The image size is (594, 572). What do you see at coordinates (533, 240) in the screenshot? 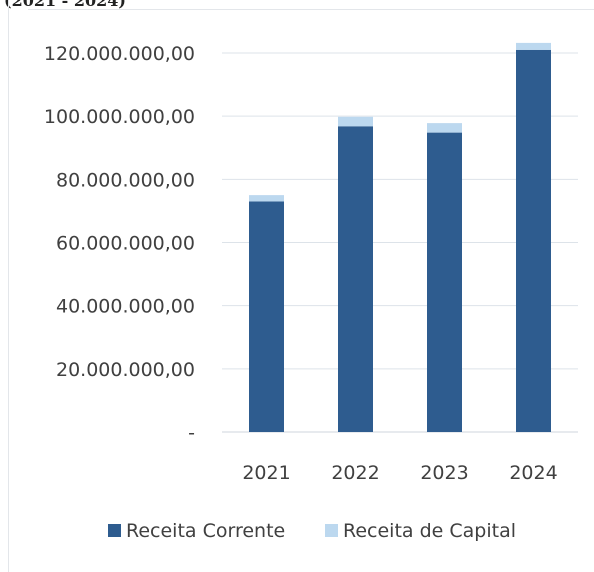
I see `bar-receita-corrente-2024` at bounding box center [533, 240].